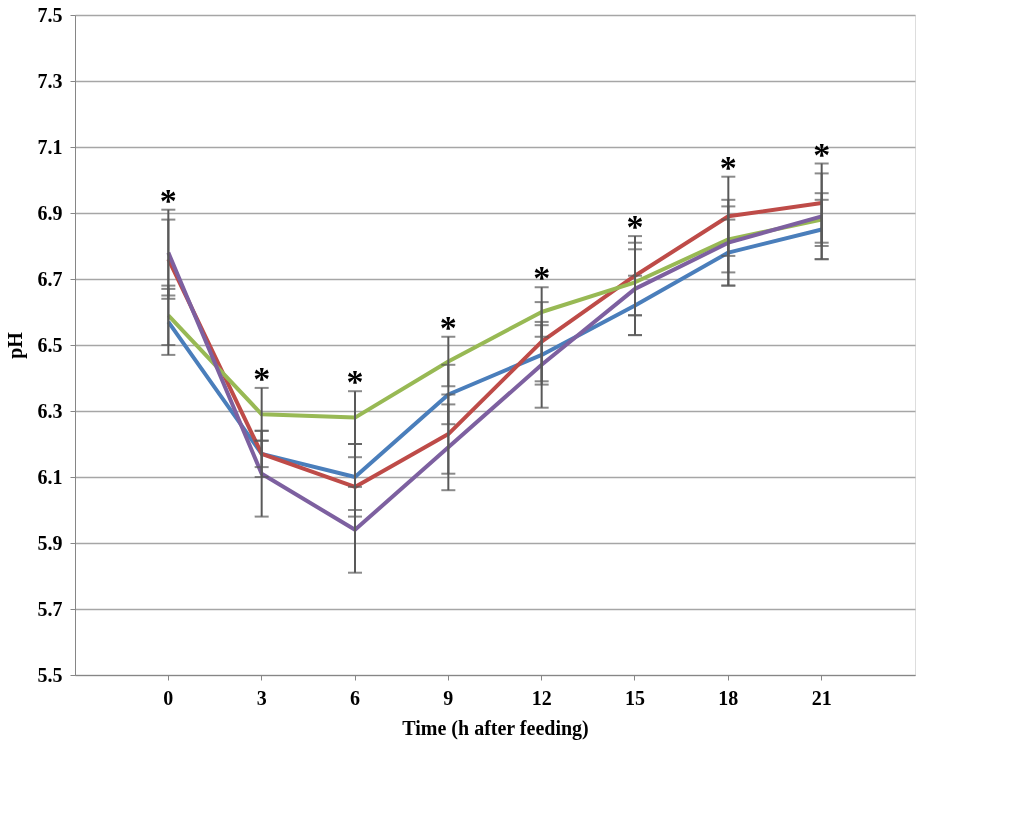 This screenshot has width=1036, height=814. Describe the element at coordinates (50, 80) in the screenshot. I see `y-tick-label: 7.3` at that location.